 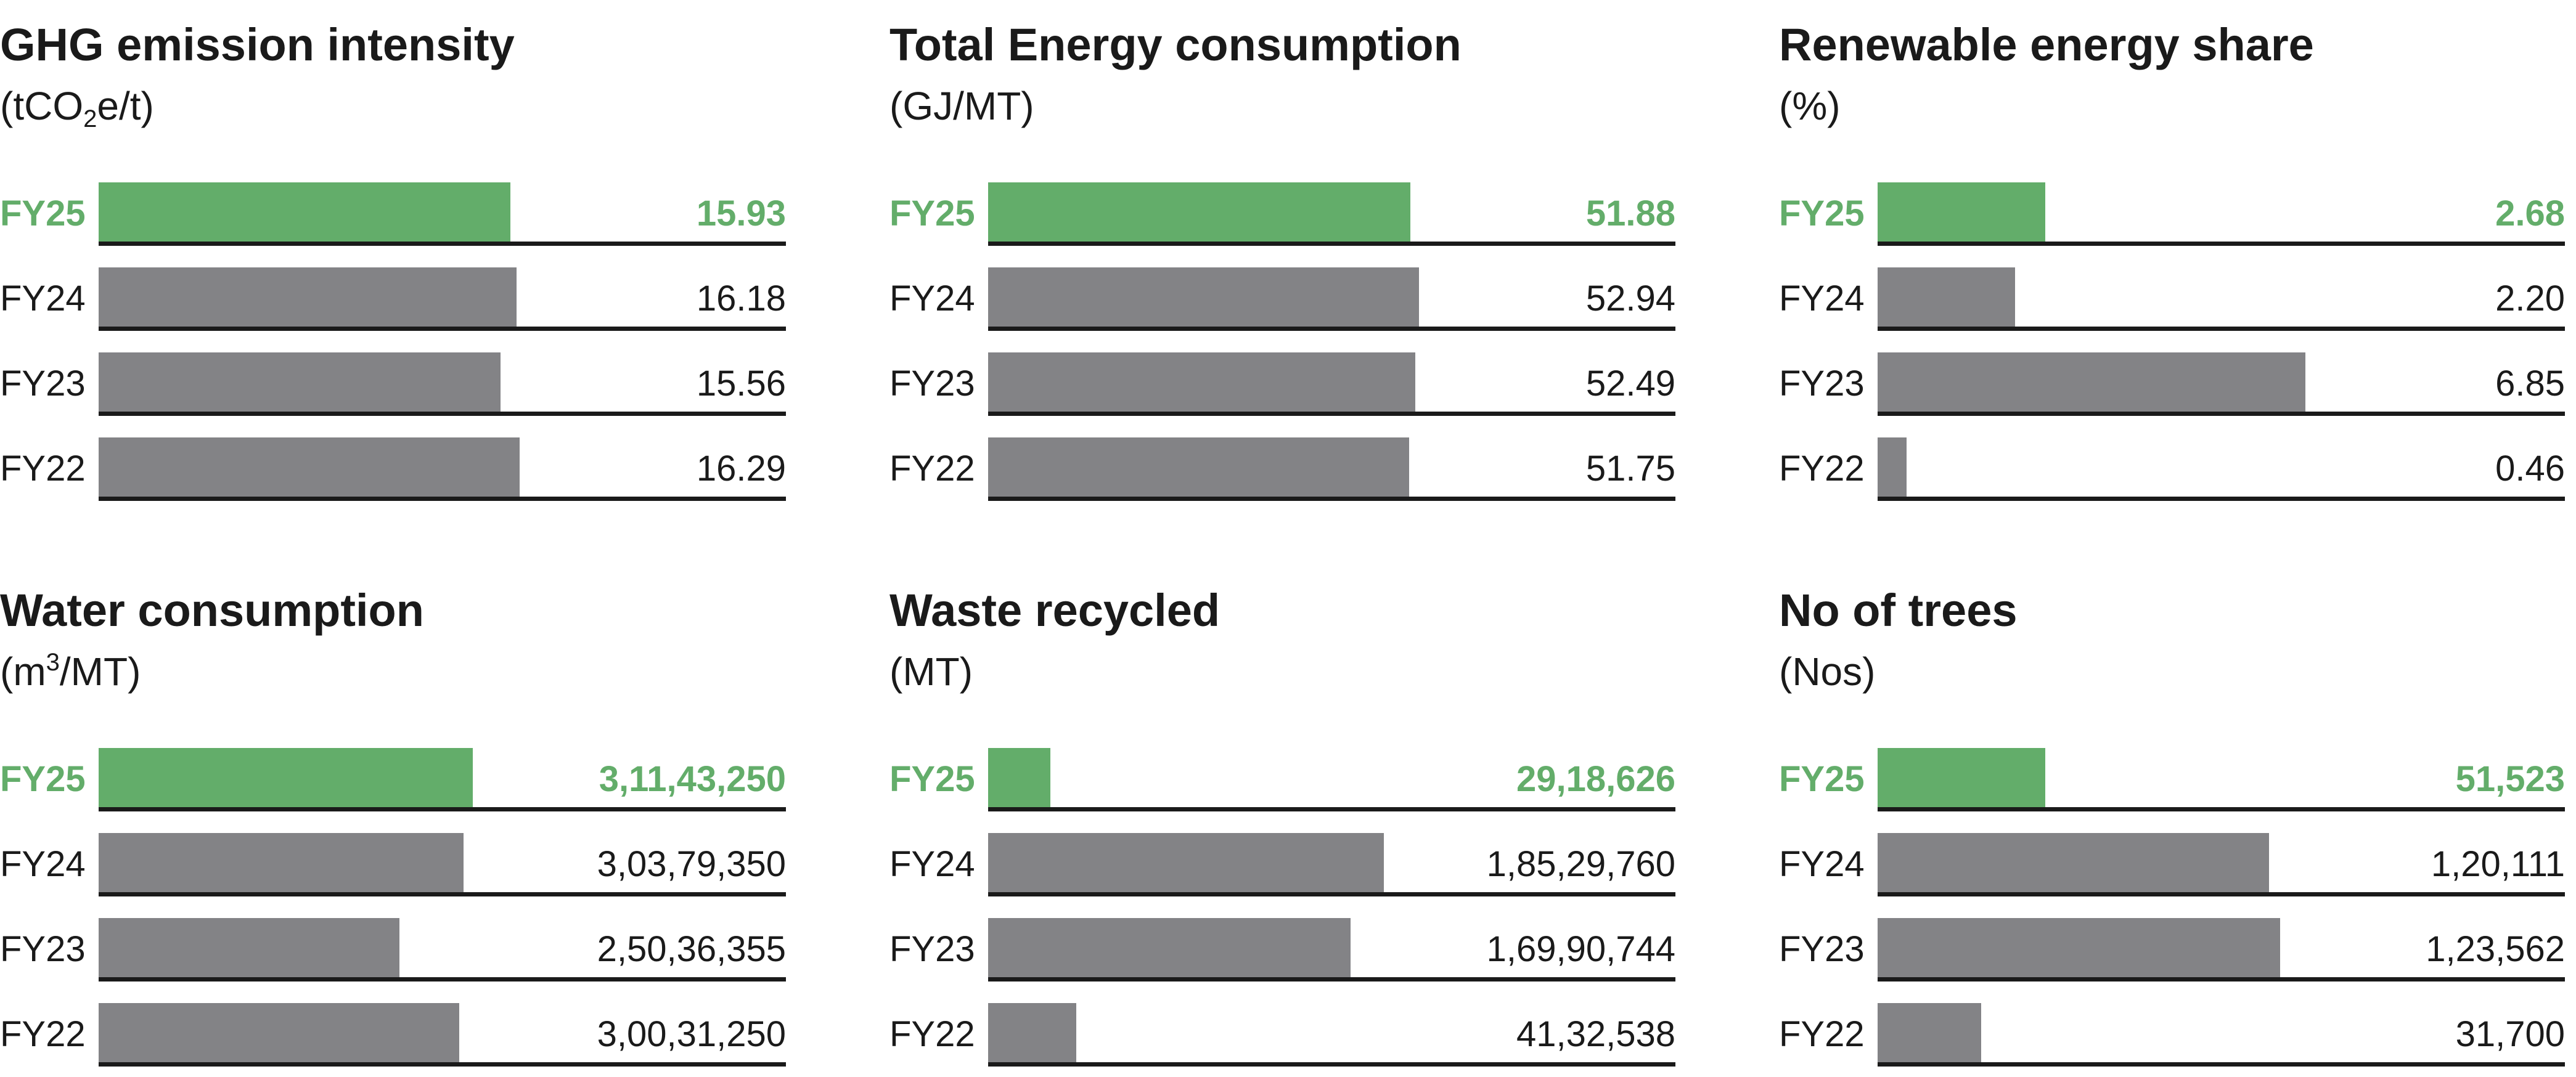 What do you see at coordinates (2172, 214) in the screenshot?
I see `bar-row: FY25 2.68` at bounding box center [2172, 214].